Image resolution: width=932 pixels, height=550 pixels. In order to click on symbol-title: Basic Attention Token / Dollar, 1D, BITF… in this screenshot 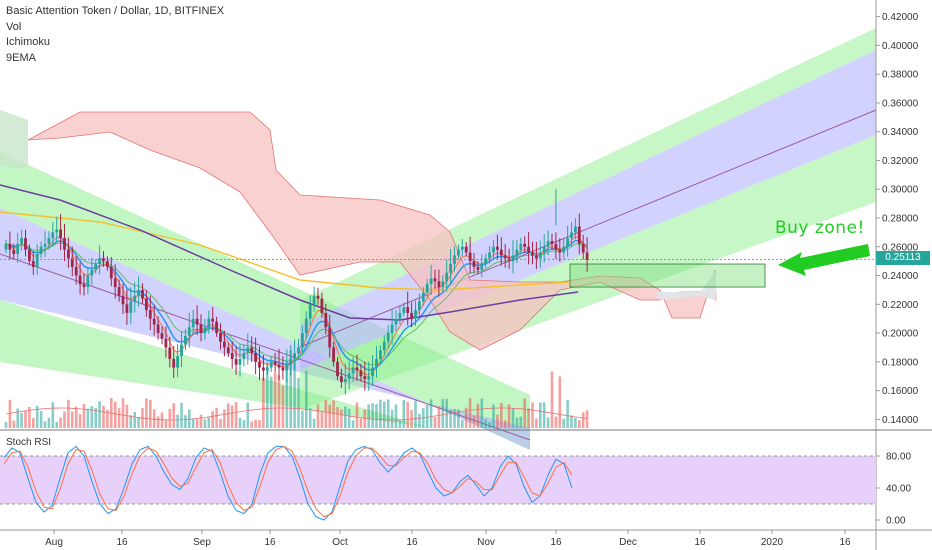, I will do `click(115, 11)`.